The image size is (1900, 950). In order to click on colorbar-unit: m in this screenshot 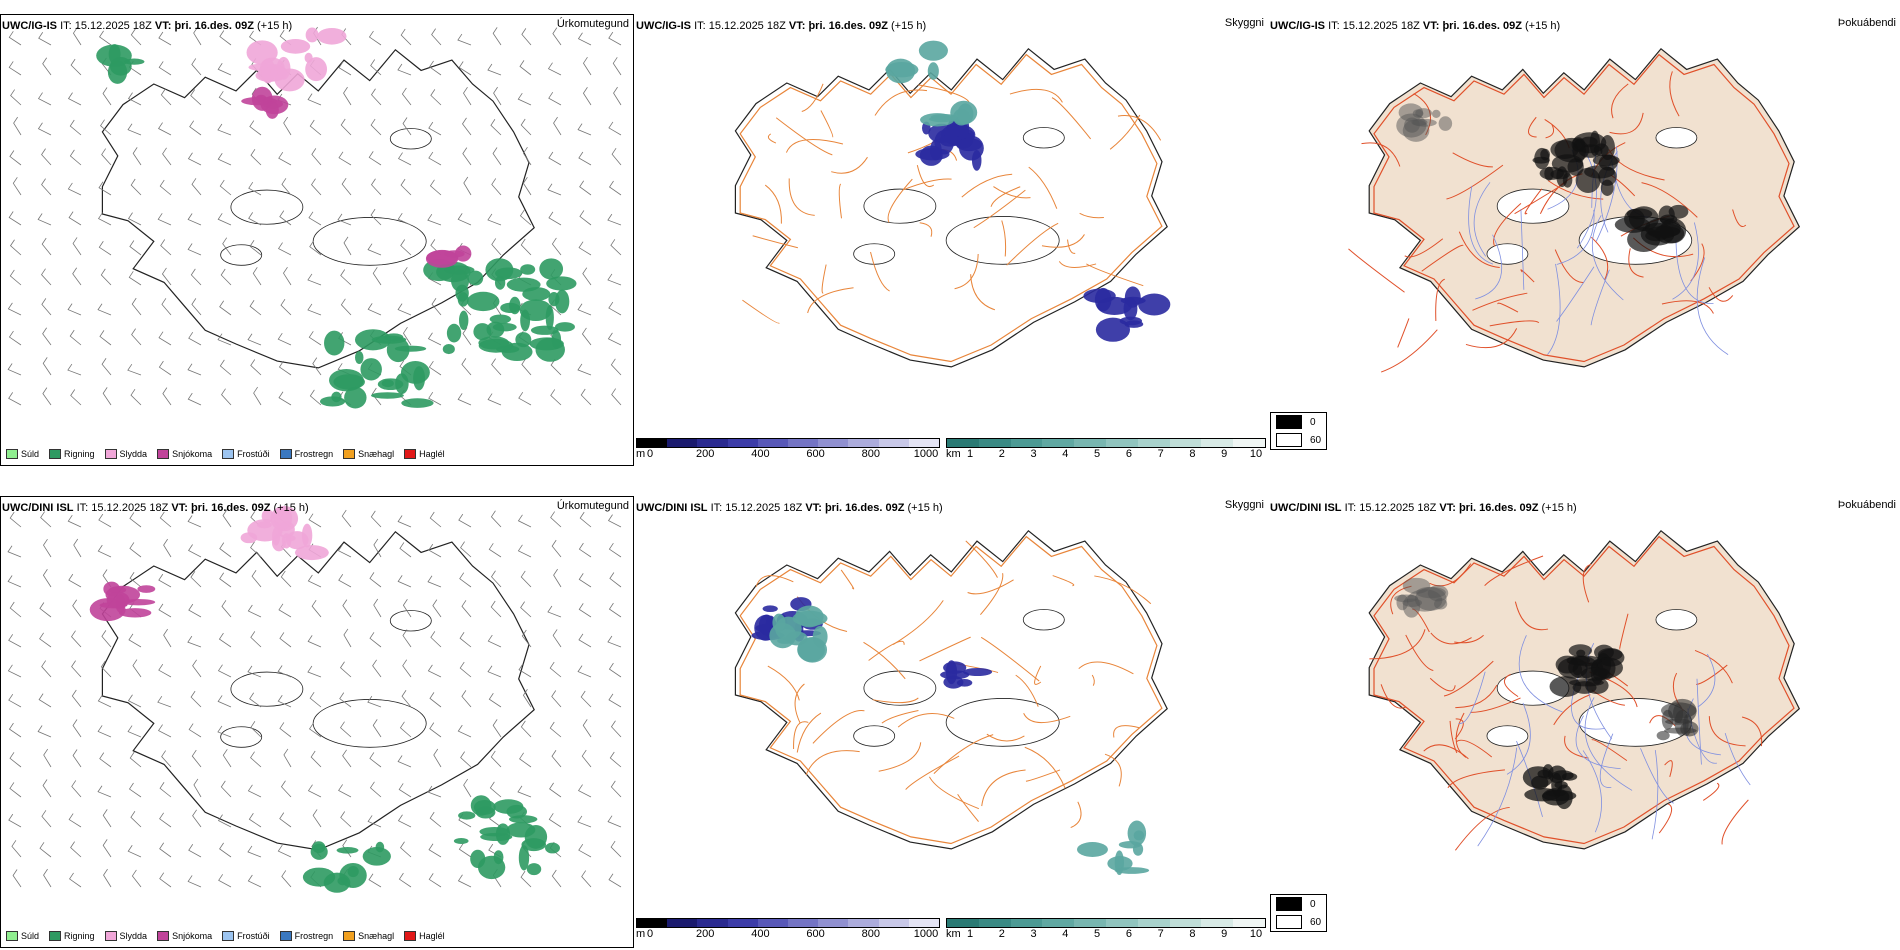, I will do `click(641, 454)`.